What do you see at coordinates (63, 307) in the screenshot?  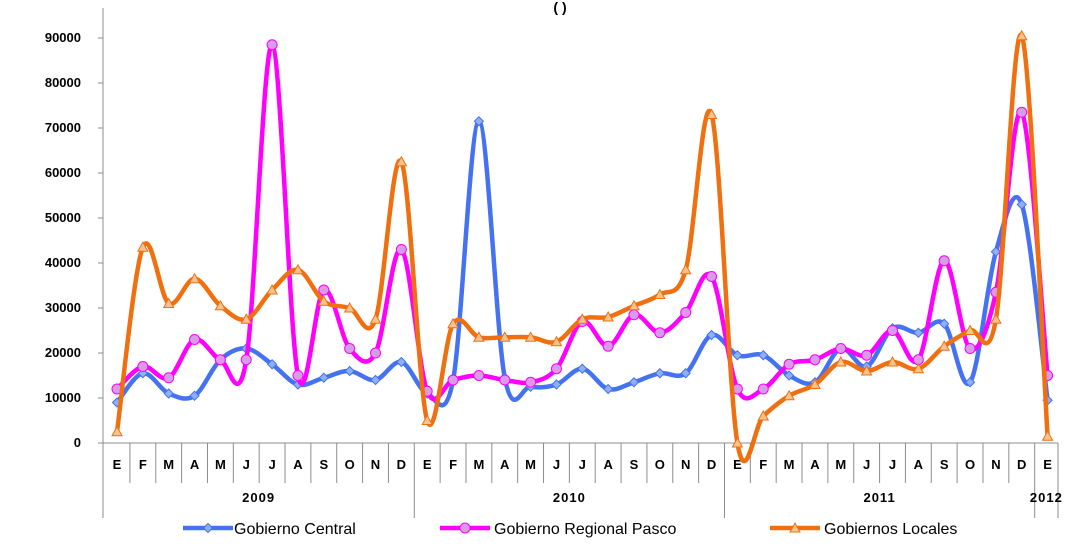 I see `y-tick-label: 30000` at bounding box center [63, 307].